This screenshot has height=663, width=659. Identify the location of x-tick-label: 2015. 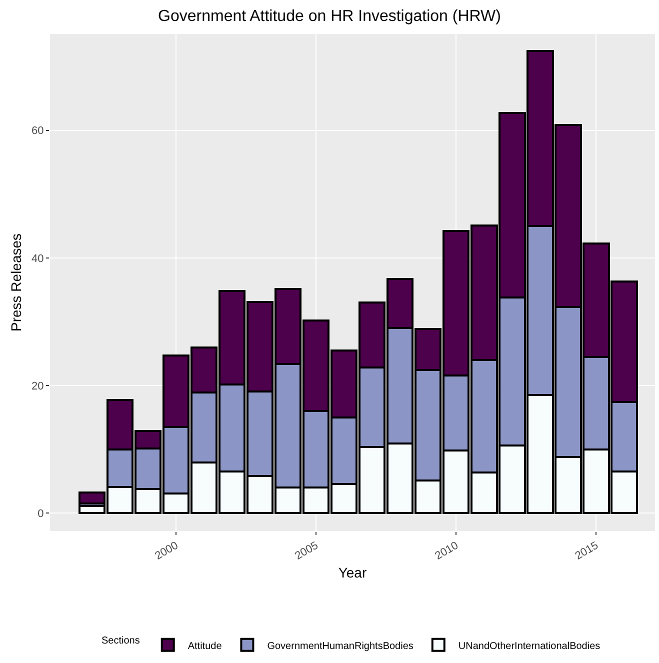
(586, 551).